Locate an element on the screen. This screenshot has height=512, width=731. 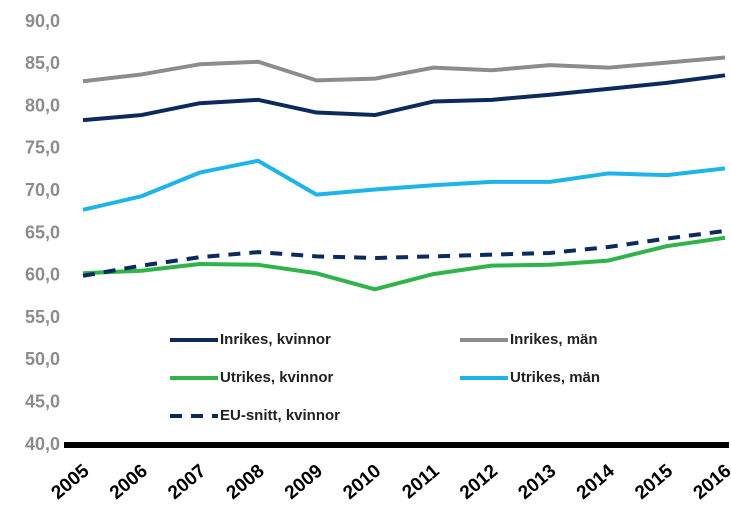
legend-label: EU-snitt, kvinnor is located at coordinates (280, 415).